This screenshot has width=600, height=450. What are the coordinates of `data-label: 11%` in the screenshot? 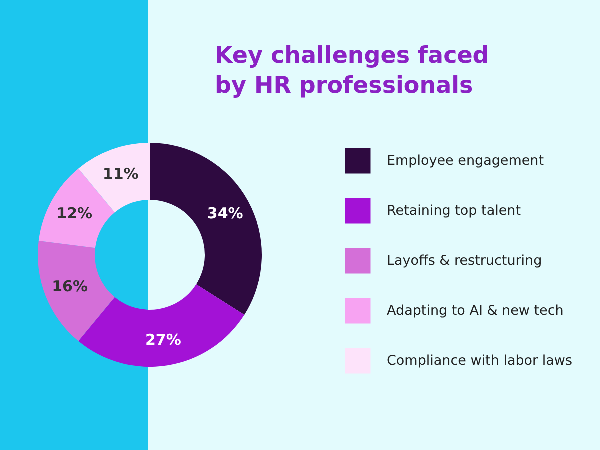 It's located at (120, 174).